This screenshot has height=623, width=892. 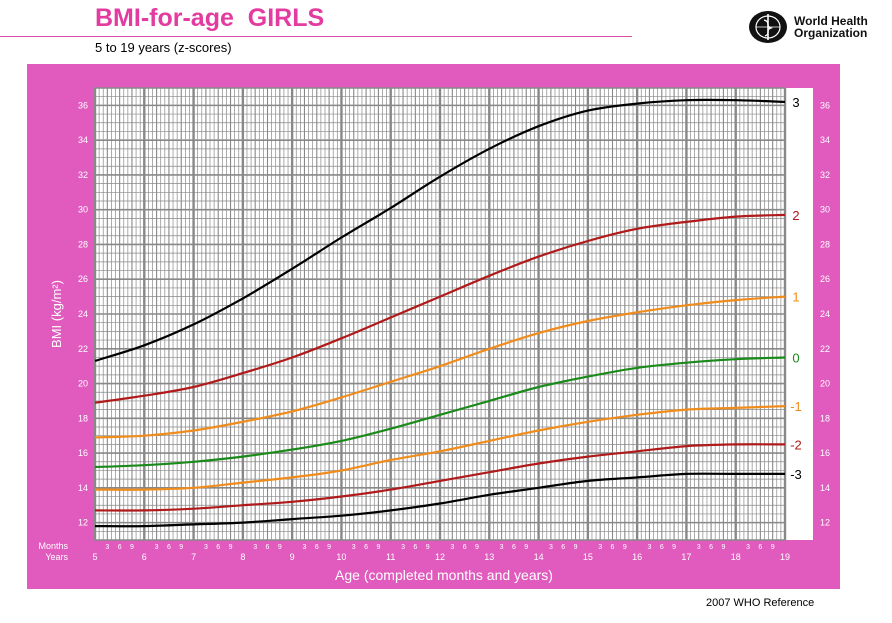 I want to click on y-tick-label-right: 34, so click(x=825, y=140).